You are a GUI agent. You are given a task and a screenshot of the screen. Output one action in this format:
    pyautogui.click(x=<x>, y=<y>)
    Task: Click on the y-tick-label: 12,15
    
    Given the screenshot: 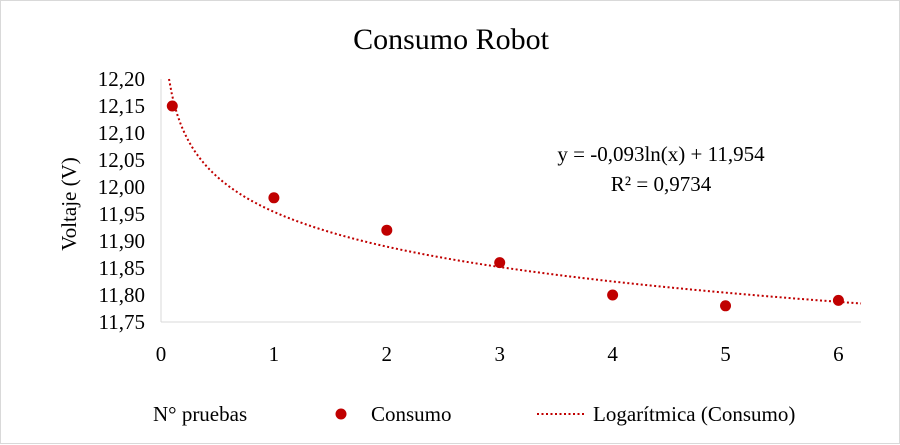 What is the action you would take?
    pyautogui.click(x=121, y=106)
    